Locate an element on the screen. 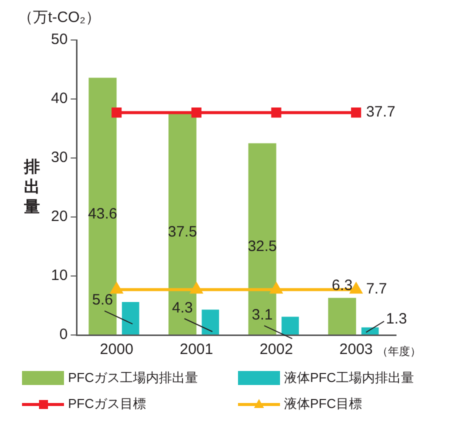 The width and height of the screenshot is (454, 435). data-label: 32.5 is located at coordinates (262, 247).